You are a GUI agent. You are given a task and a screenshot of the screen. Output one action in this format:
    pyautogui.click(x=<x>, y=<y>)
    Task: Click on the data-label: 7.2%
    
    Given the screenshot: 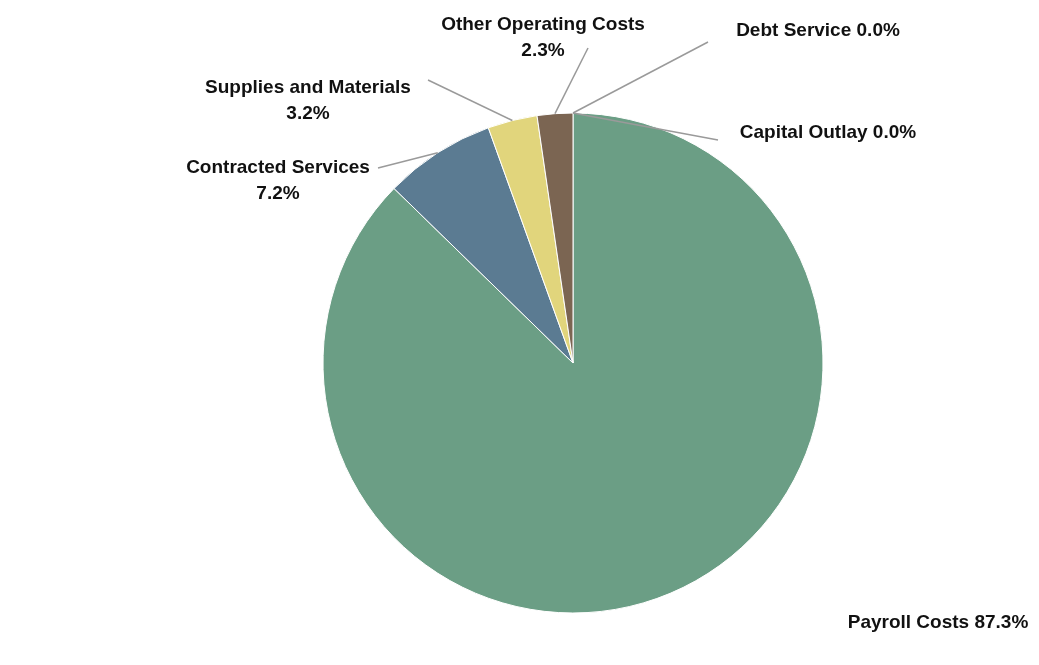 What is the action you would take?
    pyautogui.click(x=278, y=192)
    